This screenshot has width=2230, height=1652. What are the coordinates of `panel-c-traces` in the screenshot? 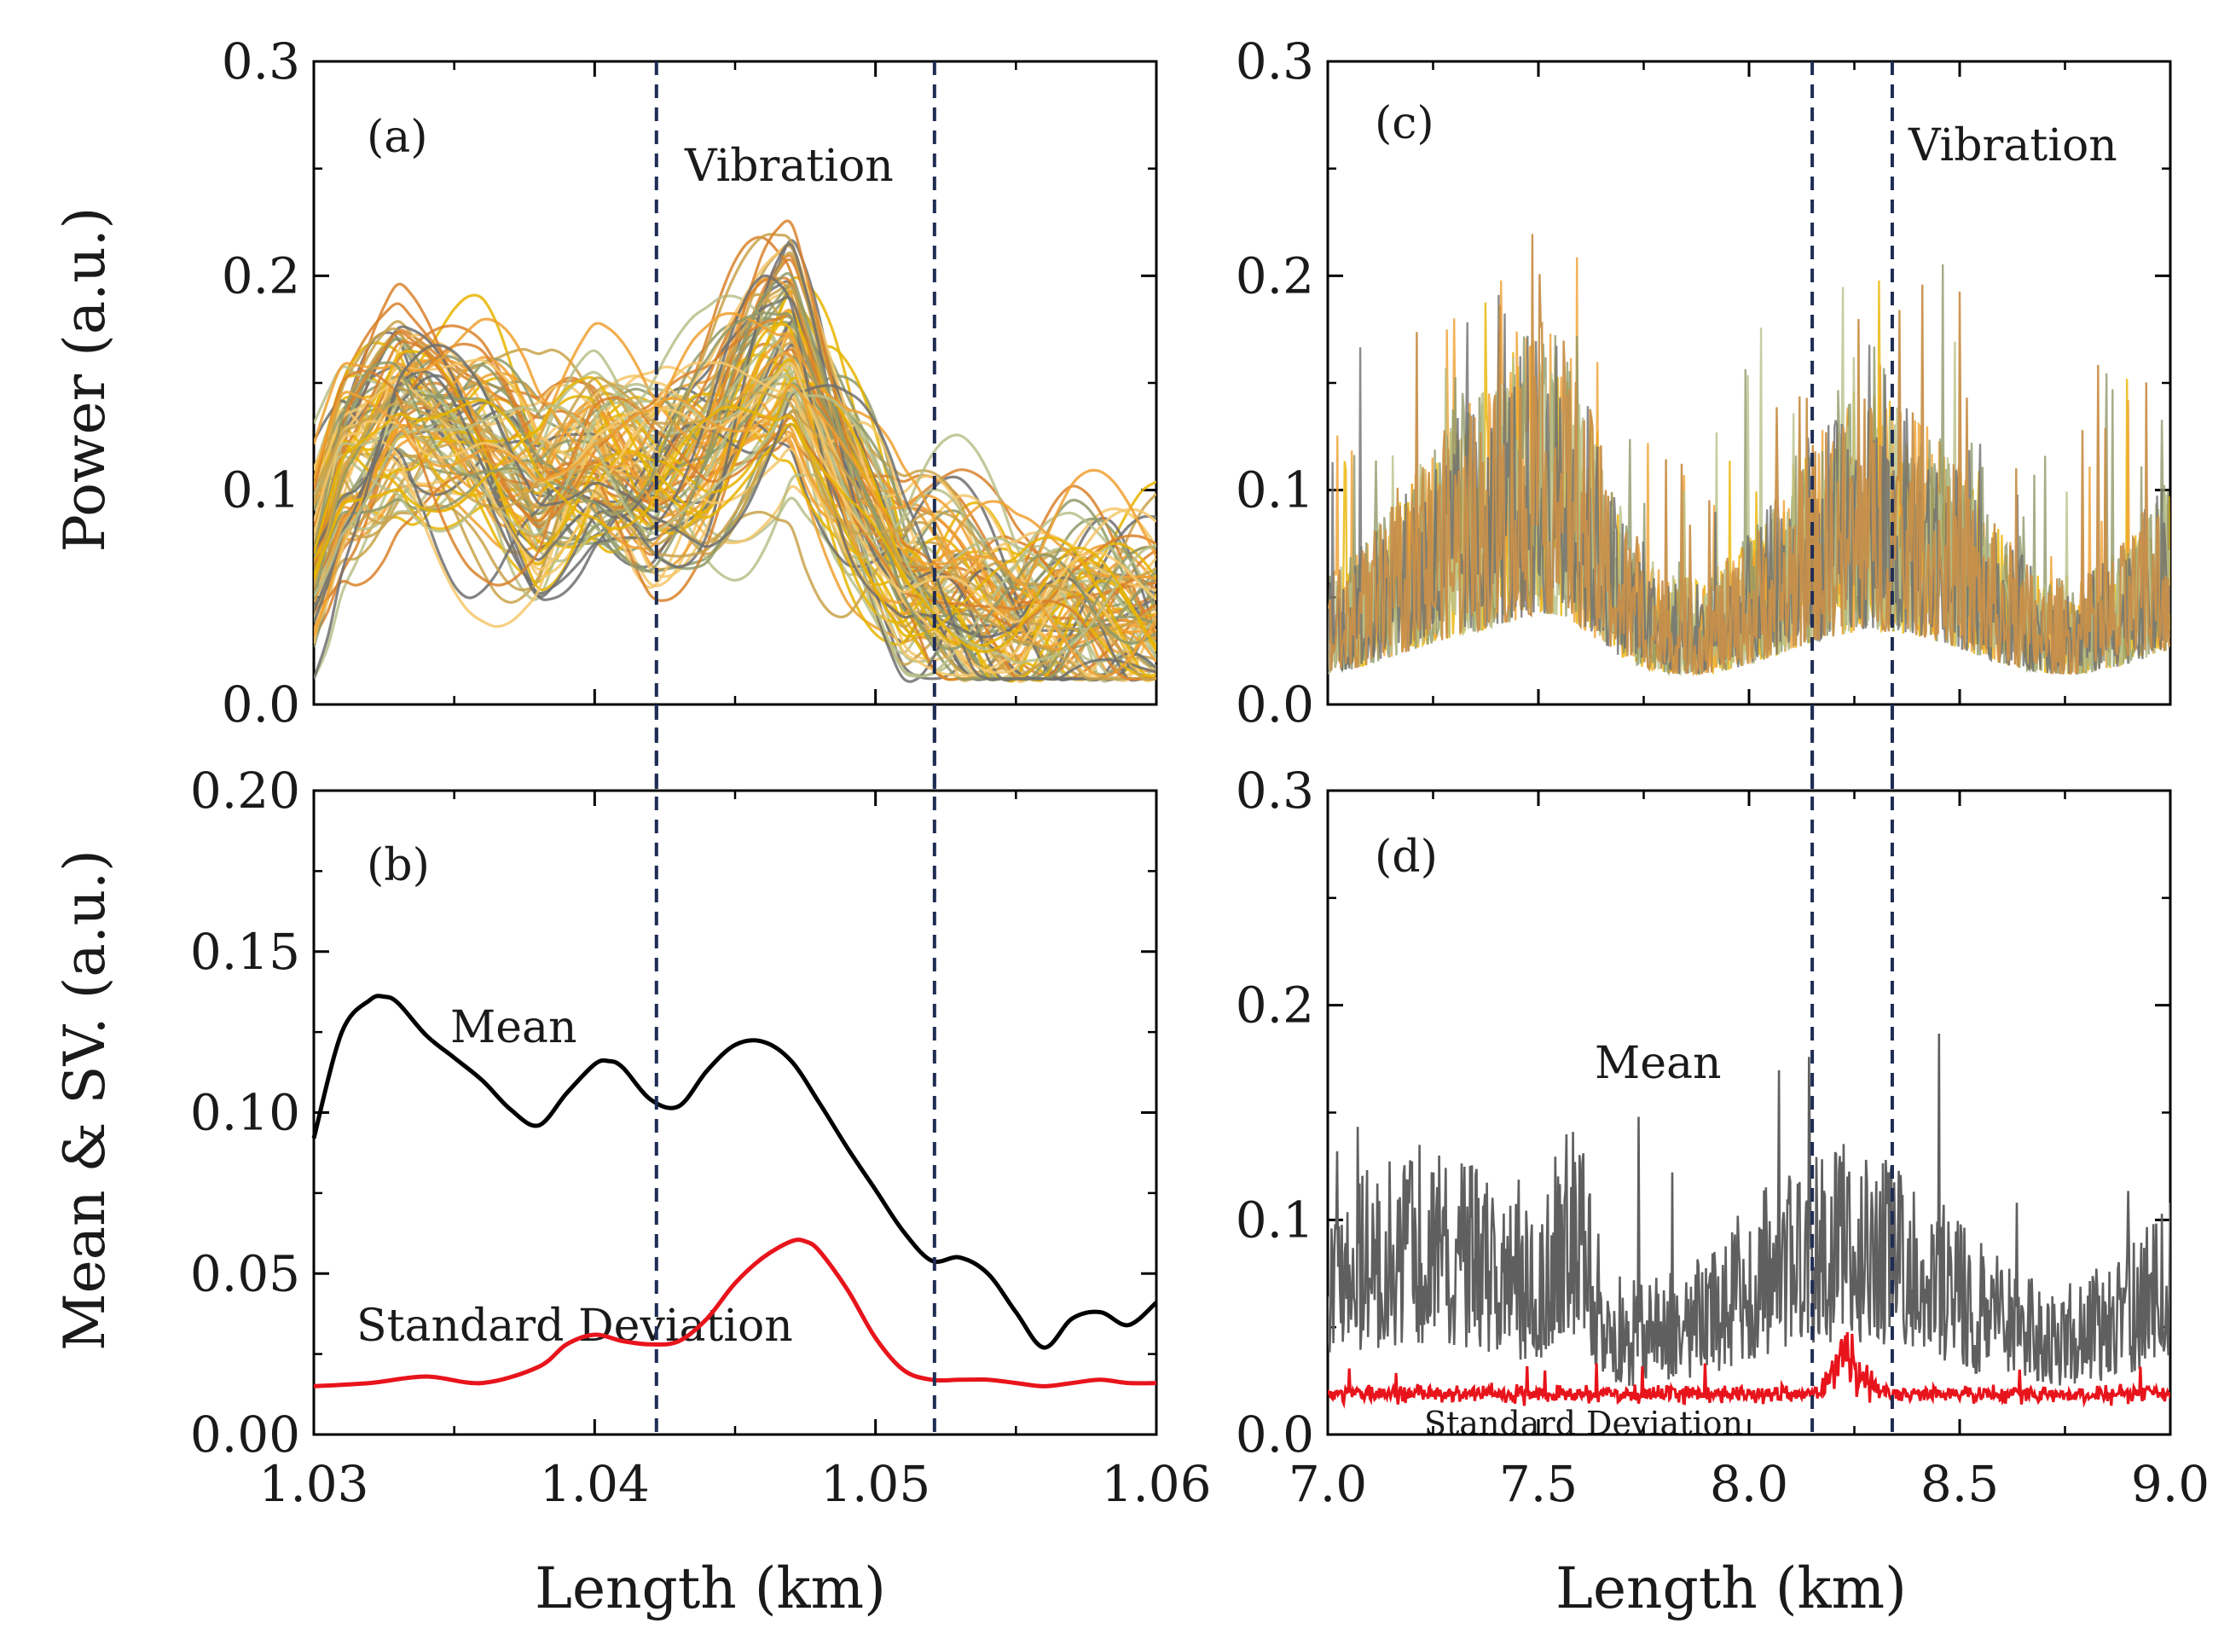 It's located at (1749, 456).